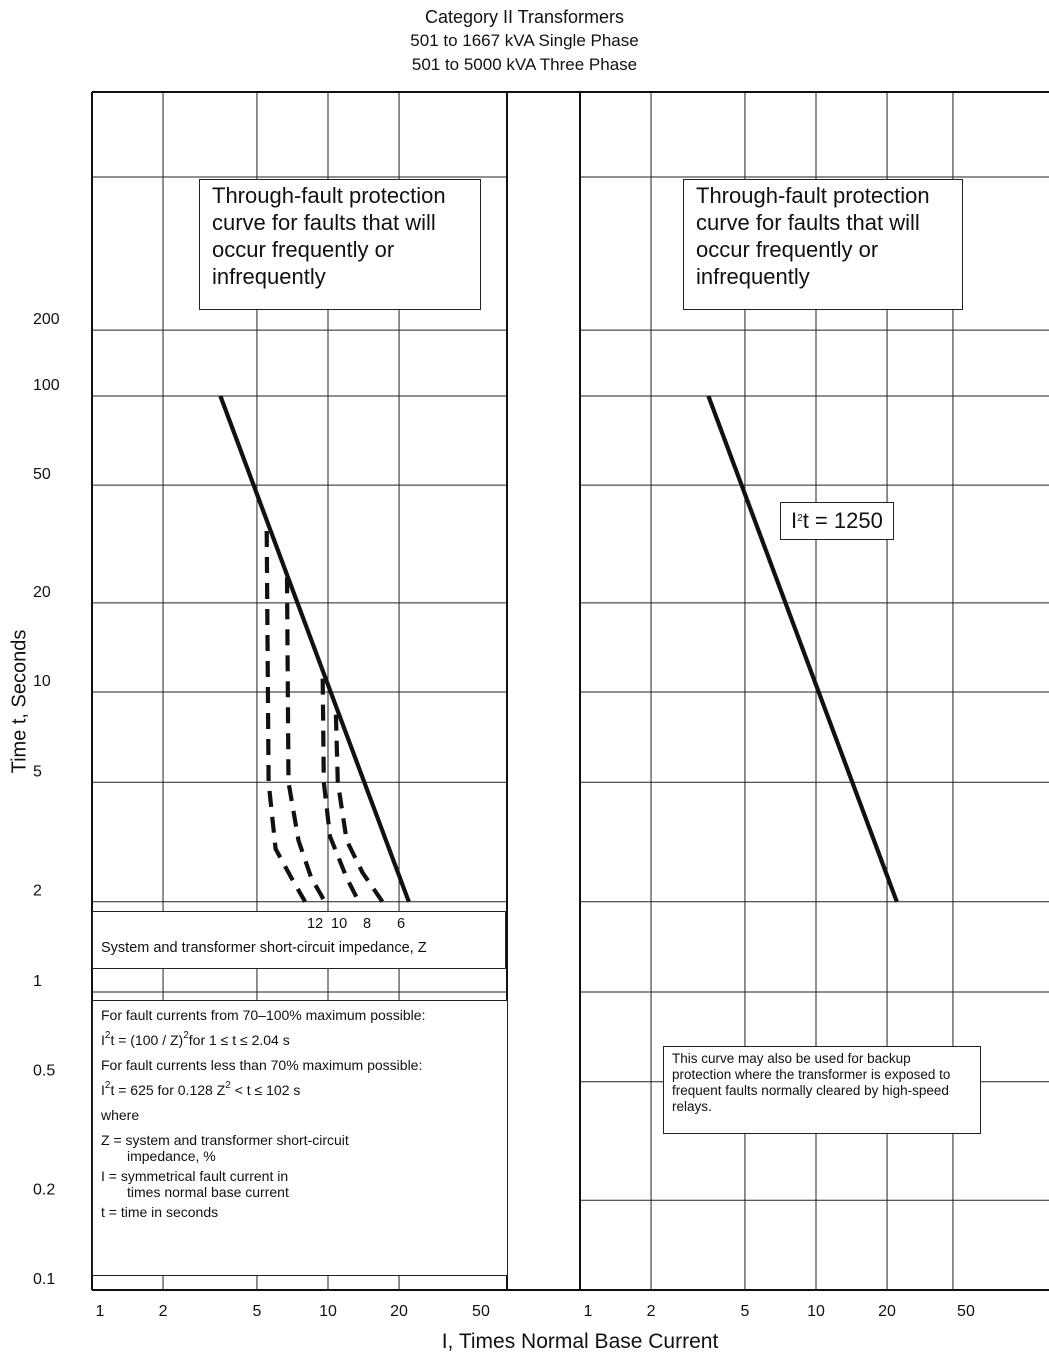 The image size is (1049, 1357). I want to click on formula-2b: t = (100 / Z), so click(147, 1040).